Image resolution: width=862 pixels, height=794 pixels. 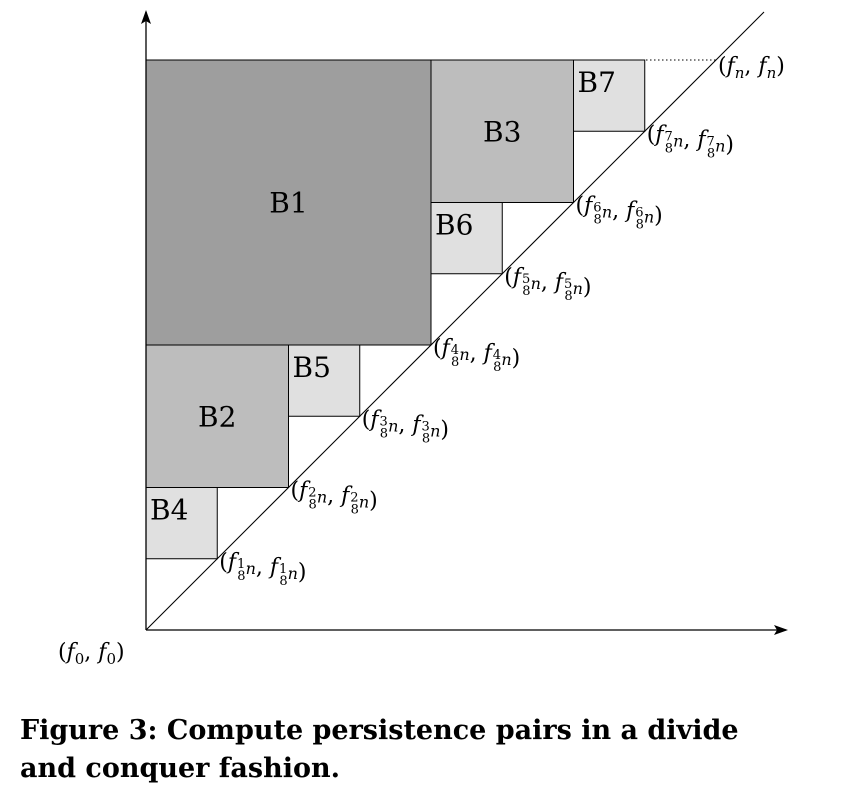 What do you see at coordinates (405, 426) in the screenshot?
I see `diagonal-point-label-3: (f3/8 n, f3/8 n)(f3 8n, f3 8n)` at bounding box center [405, 426].